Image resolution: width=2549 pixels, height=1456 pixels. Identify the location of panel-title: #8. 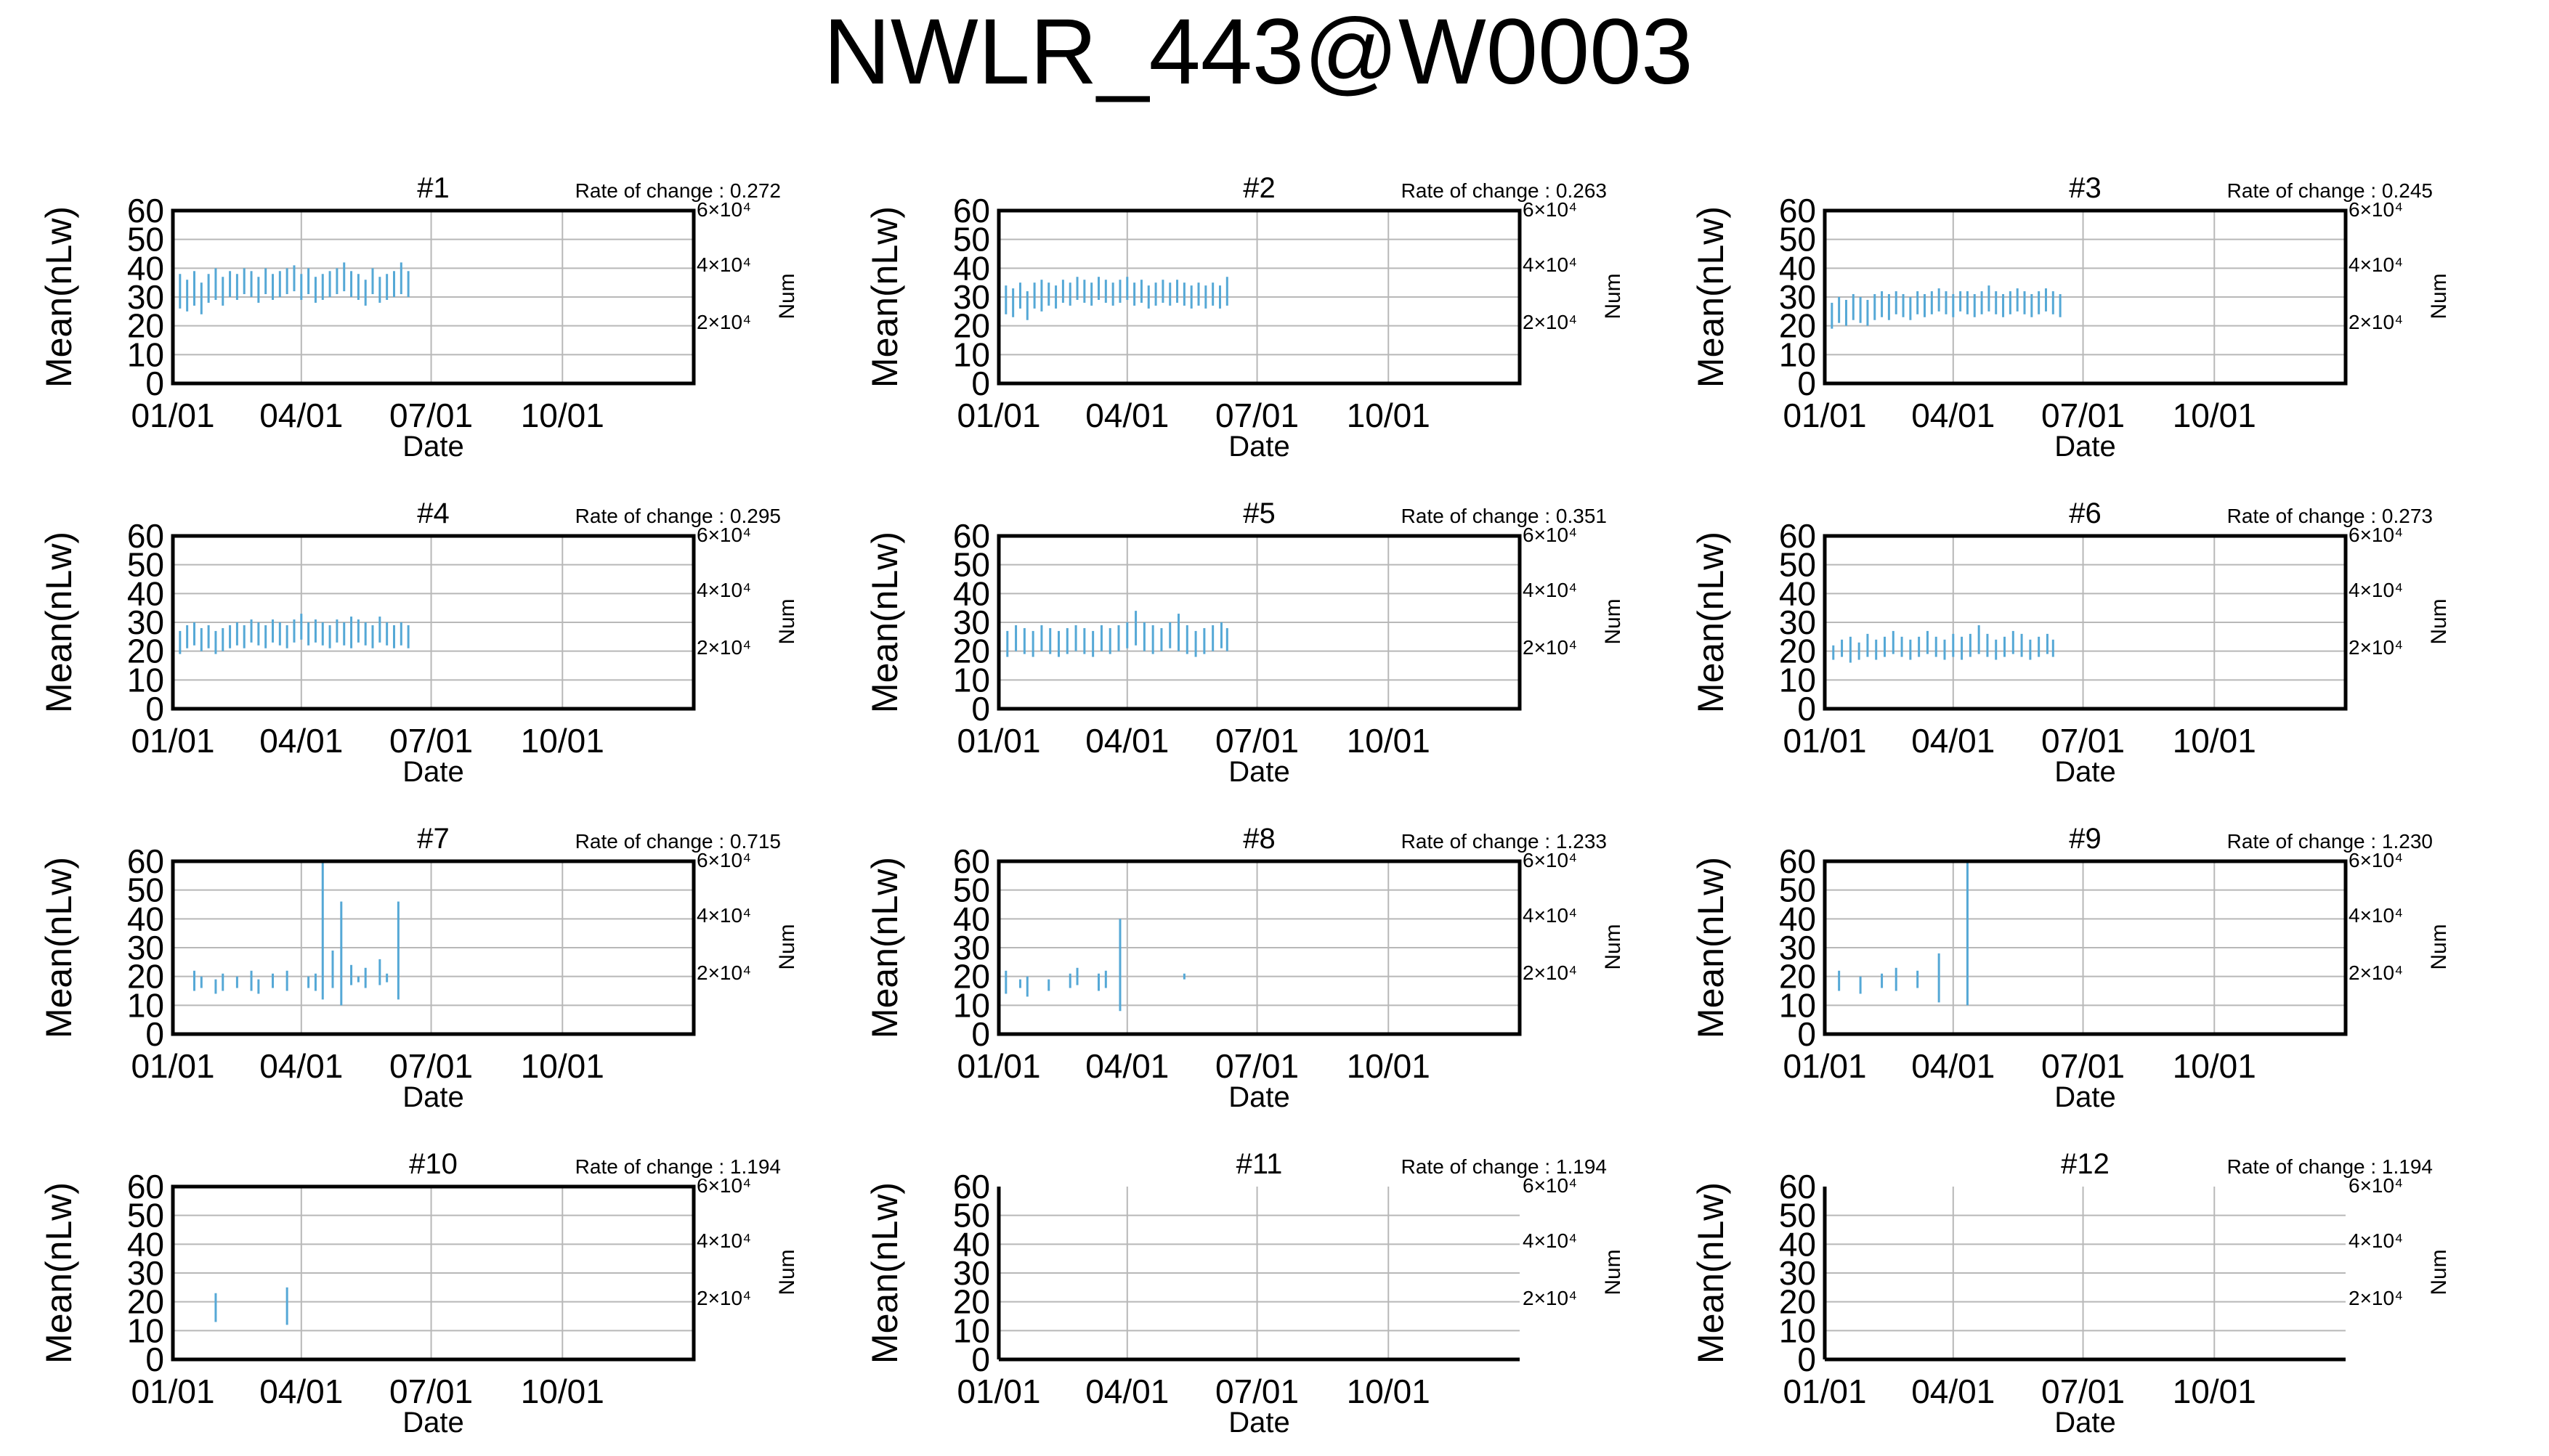
(1260, 839).